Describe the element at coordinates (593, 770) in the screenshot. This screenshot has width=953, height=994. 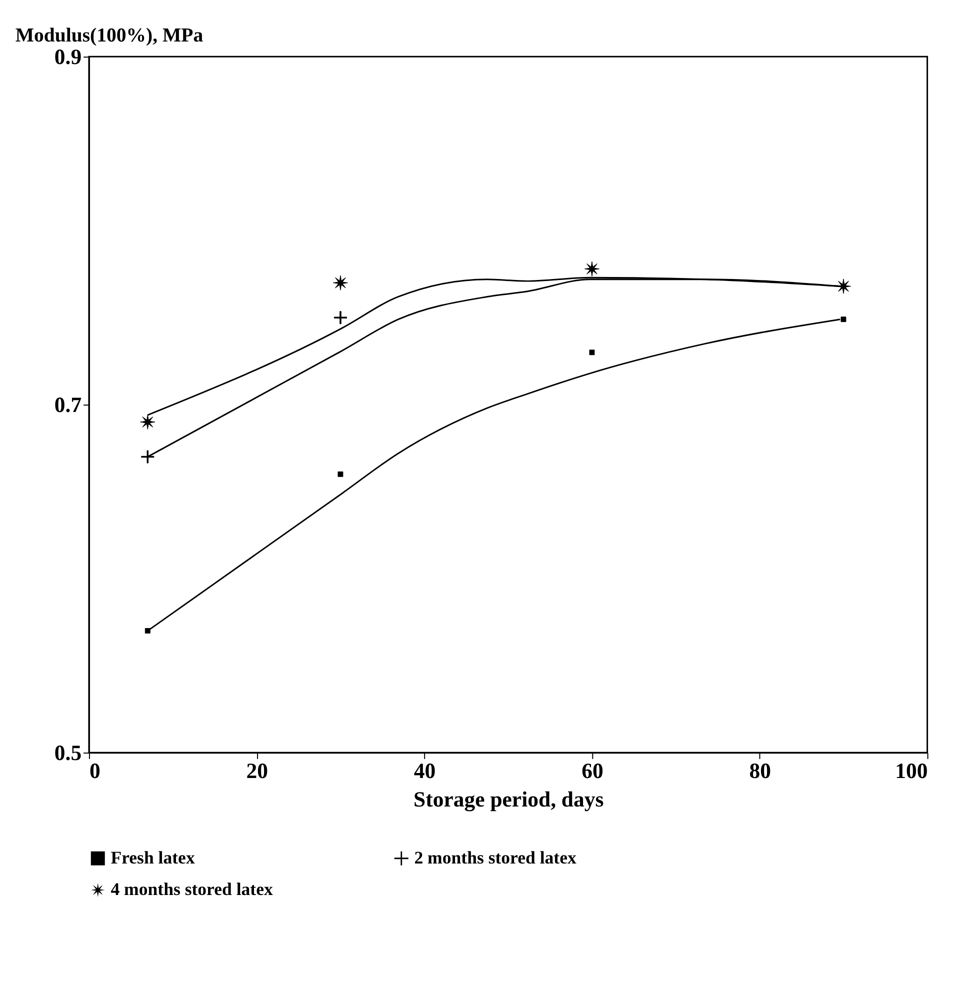
I see `x-tick-label: 60` at that location.